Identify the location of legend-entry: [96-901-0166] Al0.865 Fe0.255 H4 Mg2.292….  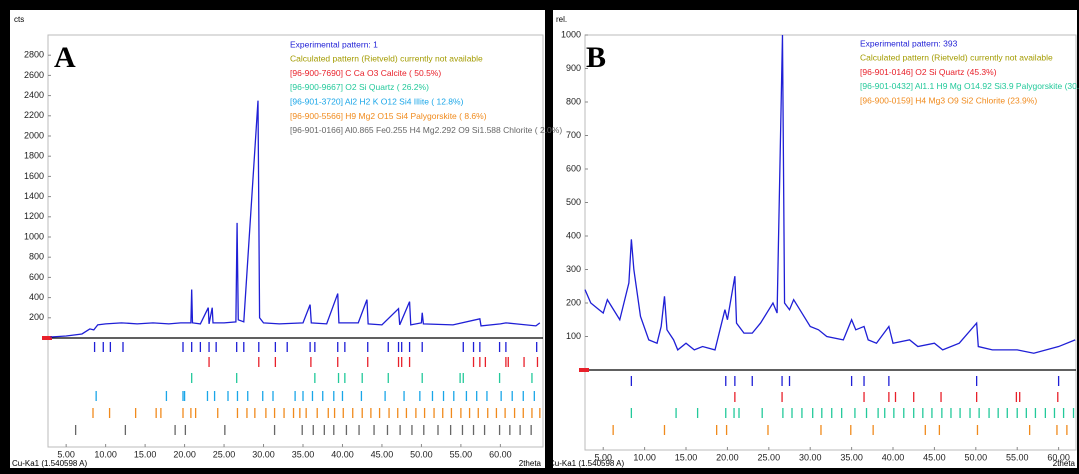
(426, 130).